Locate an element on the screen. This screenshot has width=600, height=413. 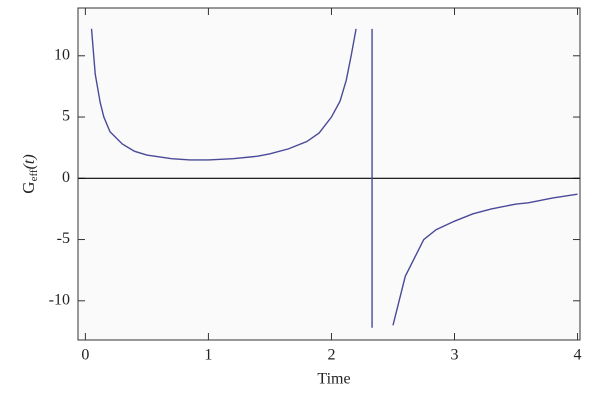
x-tick-label: 4 is located at coordinates (578, 355).